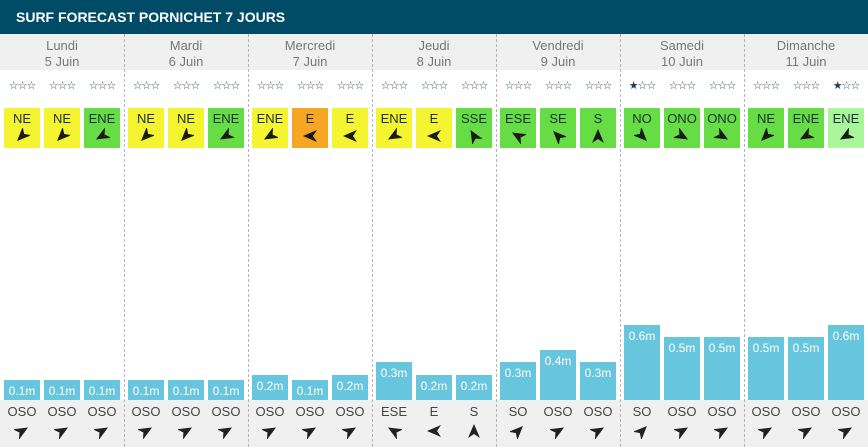  Describe the element at coordinates (434, 52) in the screenshot. I see `day-header: Jeudi 8 Juin` at that location.